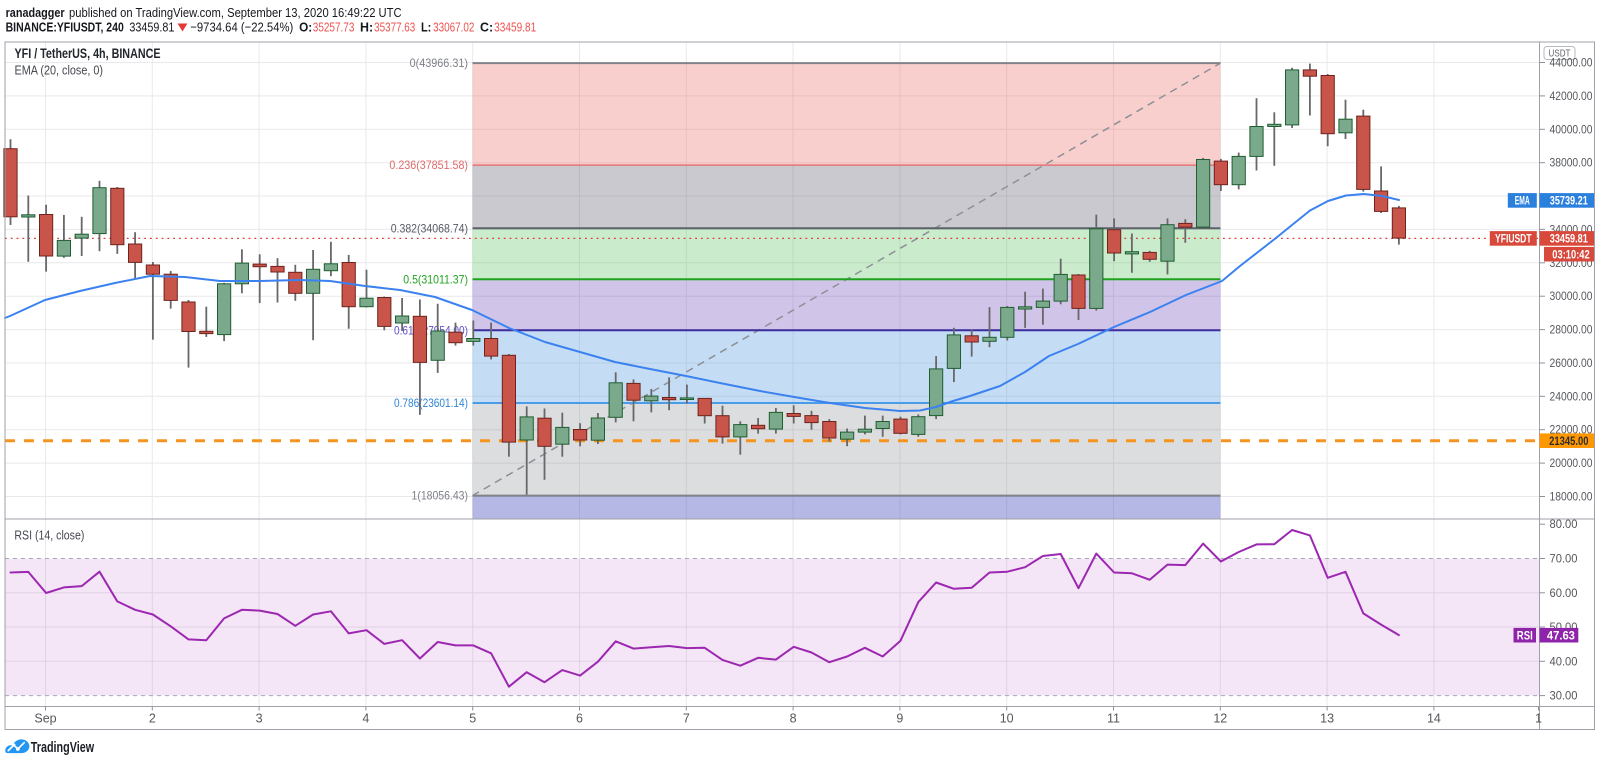 The width and height of the screenshot is (1600, 763). I want to click on svg-text: 03:10:42, so click(1571, 254).